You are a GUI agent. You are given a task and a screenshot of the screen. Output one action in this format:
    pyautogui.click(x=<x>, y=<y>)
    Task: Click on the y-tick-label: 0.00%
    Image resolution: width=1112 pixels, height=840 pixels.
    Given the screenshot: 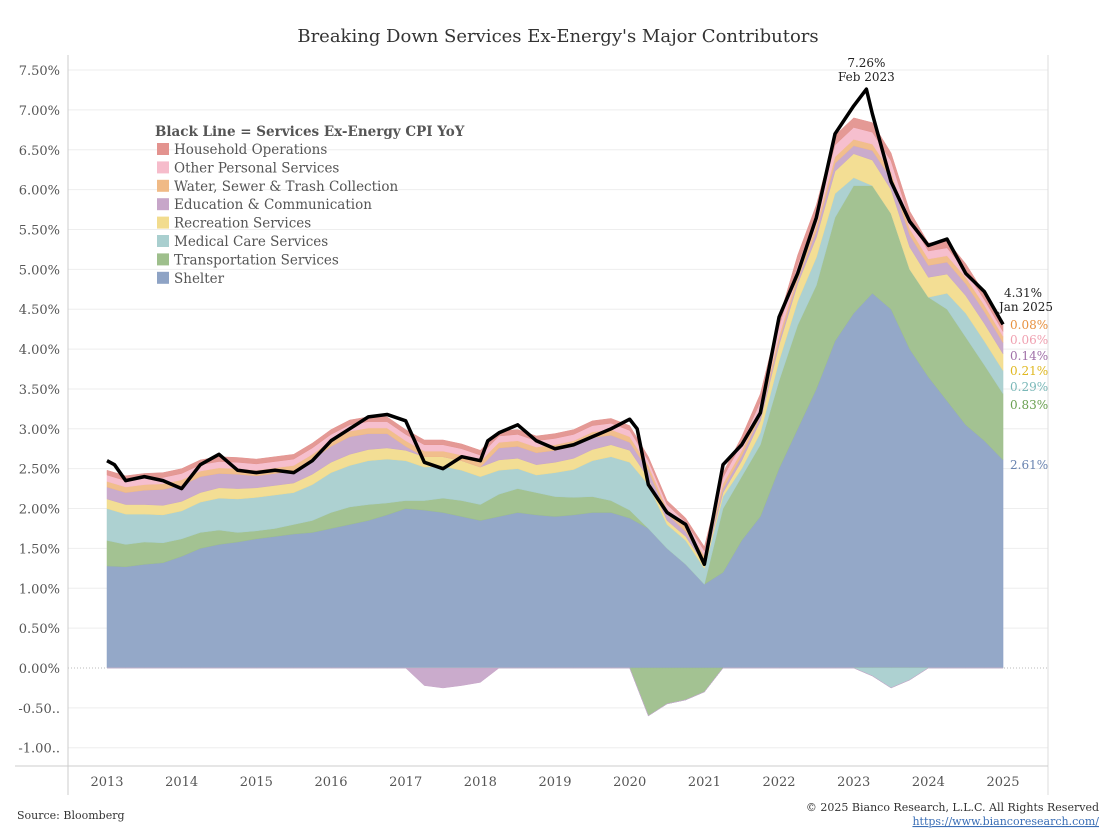 What is the action you would take?
    pyautogui.click(x=39, y=669)
    